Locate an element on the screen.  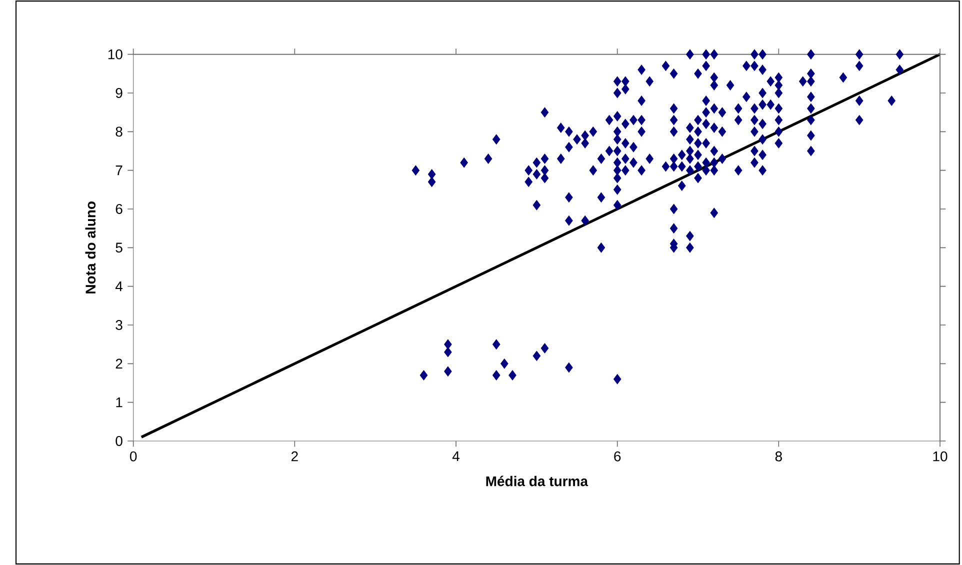
y-tick-label: 0 is located at coordinates (119, 441).